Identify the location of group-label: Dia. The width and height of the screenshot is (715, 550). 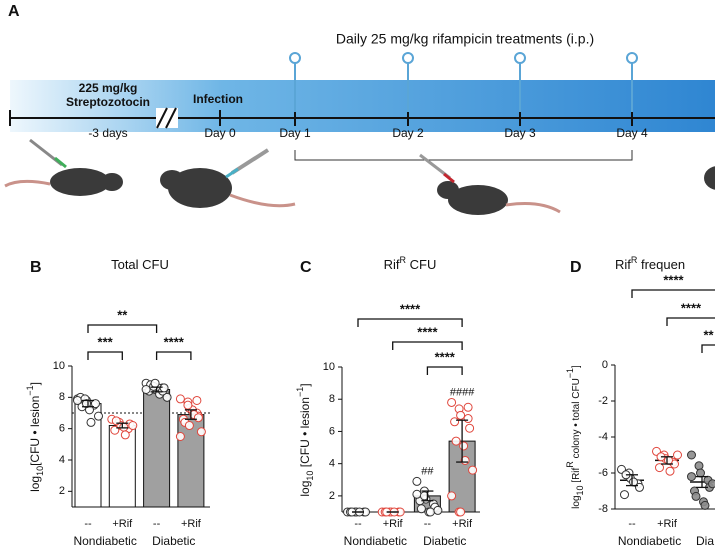
(705, 541).